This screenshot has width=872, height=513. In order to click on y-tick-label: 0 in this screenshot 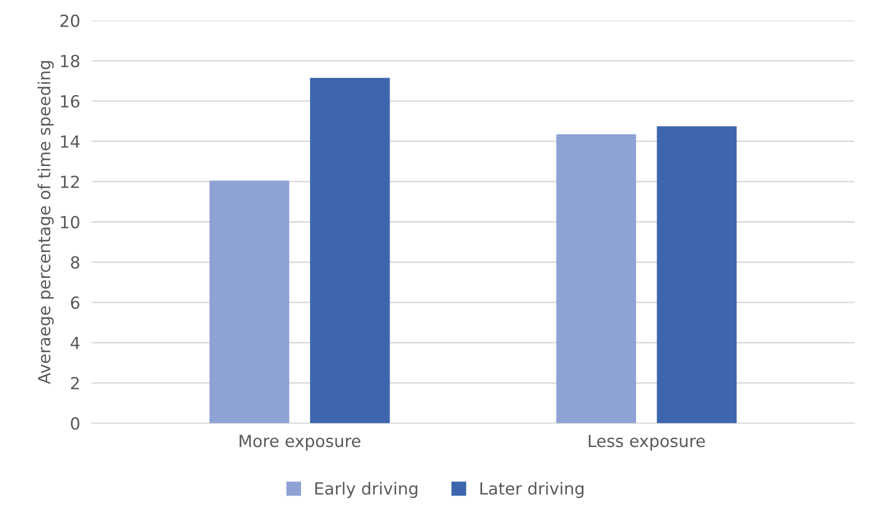, I will do `click(75, 423)`.